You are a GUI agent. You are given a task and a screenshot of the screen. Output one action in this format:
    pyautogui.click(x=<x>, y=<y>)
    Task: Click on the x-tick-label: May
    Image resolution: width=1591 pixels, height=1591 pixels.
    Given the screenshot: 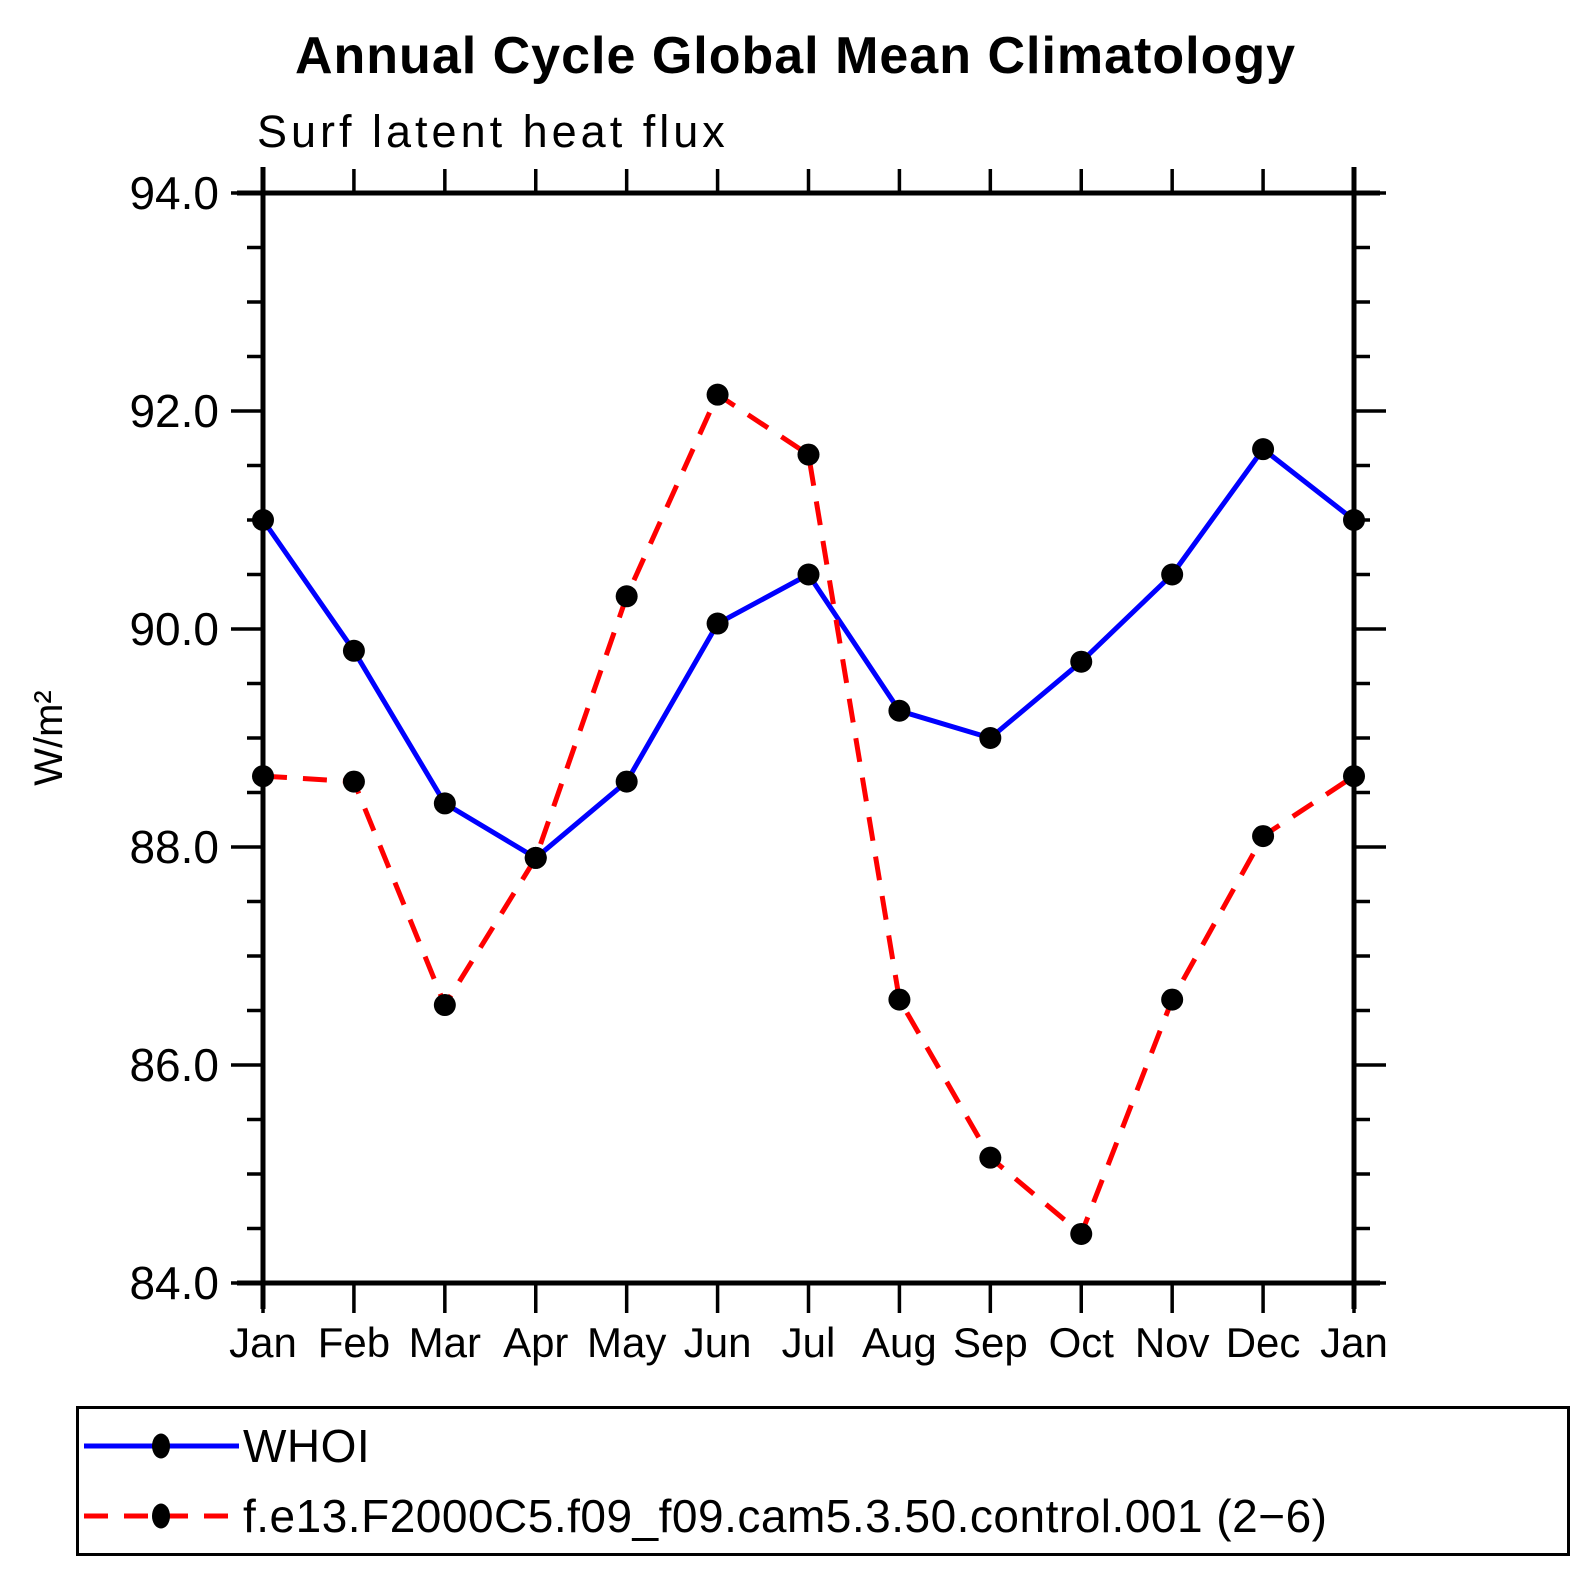 What is the action you would take?
    pyautogui.click(x=626, y=1342)
    